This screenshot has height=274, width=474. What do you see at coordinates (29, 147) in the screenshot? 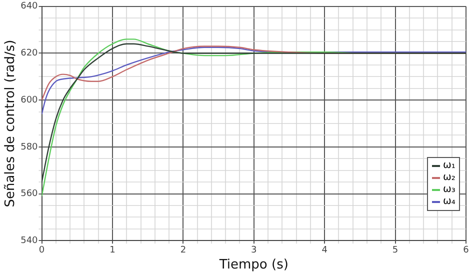
I see `y-tick-label: 580` at bounding box center [29, 147].